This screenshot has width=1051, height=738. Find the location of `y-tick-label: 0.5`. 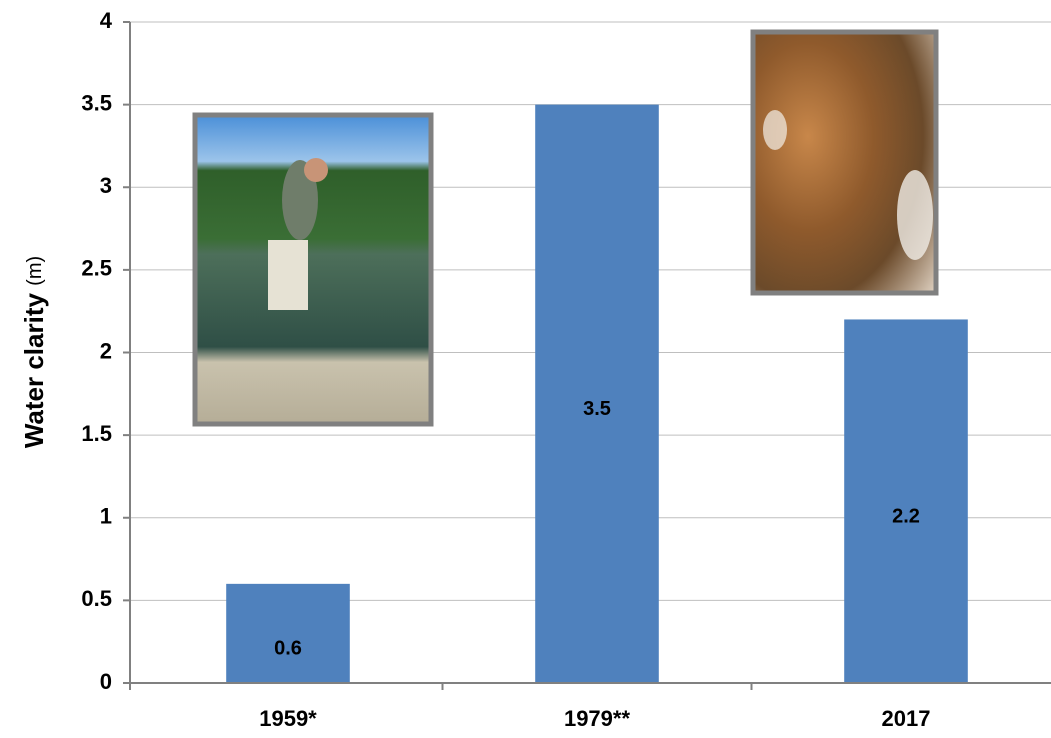

y-tick-label: 0.5 is located at coordinates (96, 598).